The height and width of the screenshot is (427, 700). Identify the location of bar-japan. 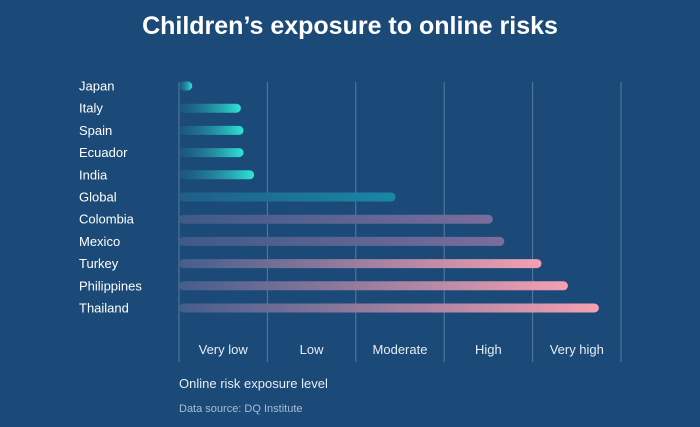
(186, 86).